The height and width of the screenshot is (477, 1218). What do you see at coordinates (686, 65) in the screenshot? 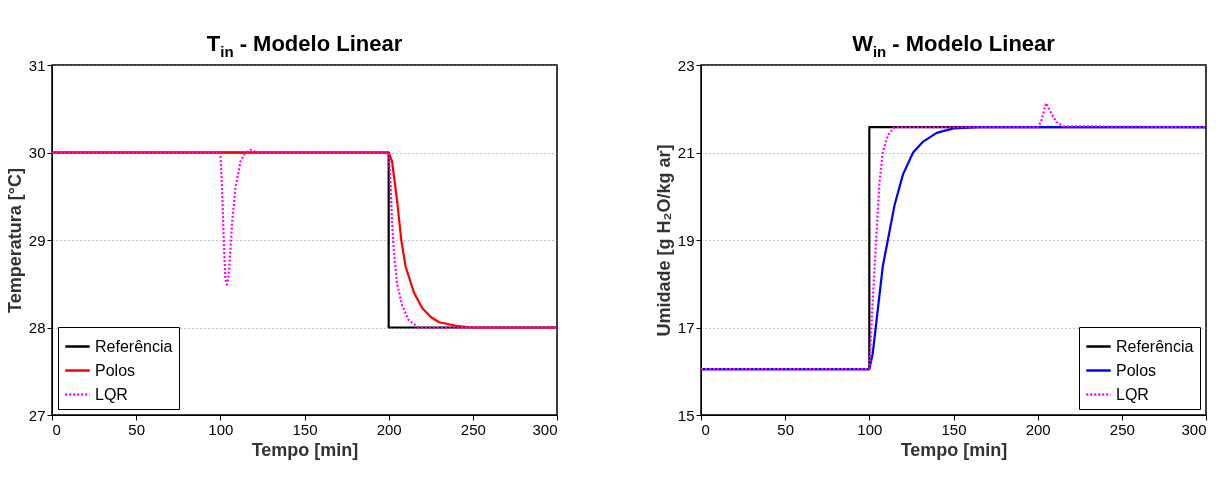
I see `y-tick-label: 23` at bounding box center [686, 65].